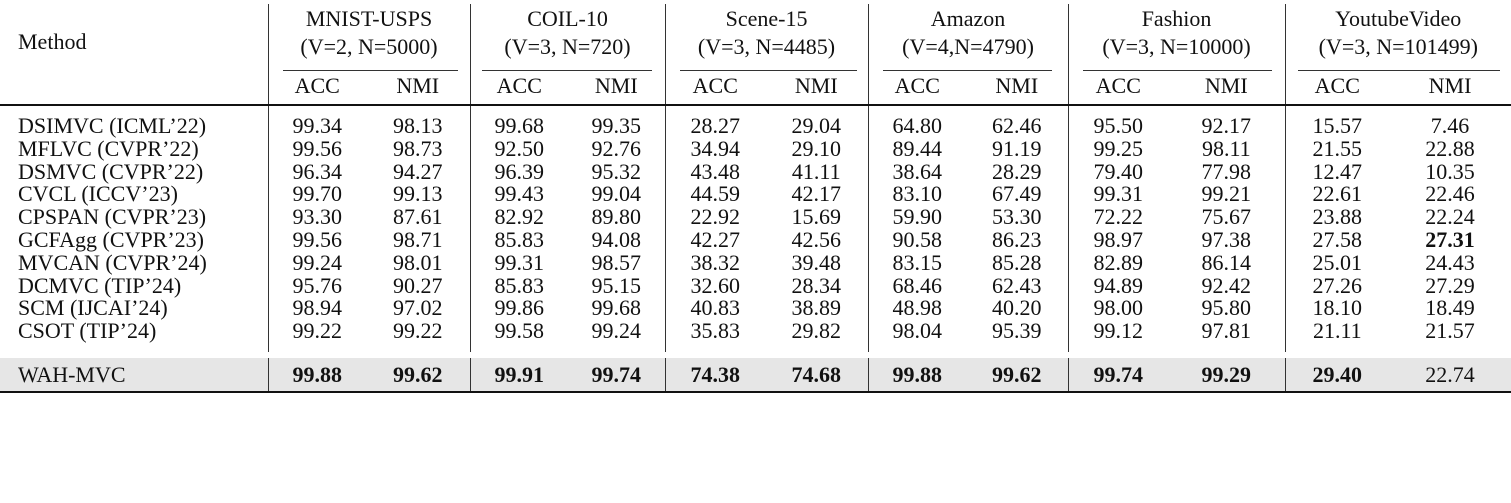  I want to click on cell-value: 29.82, so click(817, 337).